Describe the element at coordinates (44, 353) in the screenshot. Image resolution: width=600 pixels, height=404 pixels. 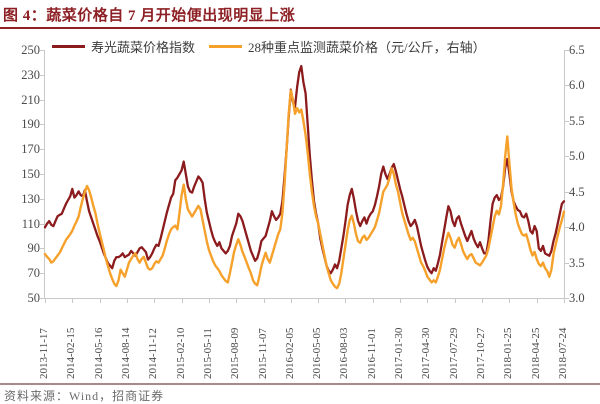
I see `x-axis-label: 2013-11-17` at that location.